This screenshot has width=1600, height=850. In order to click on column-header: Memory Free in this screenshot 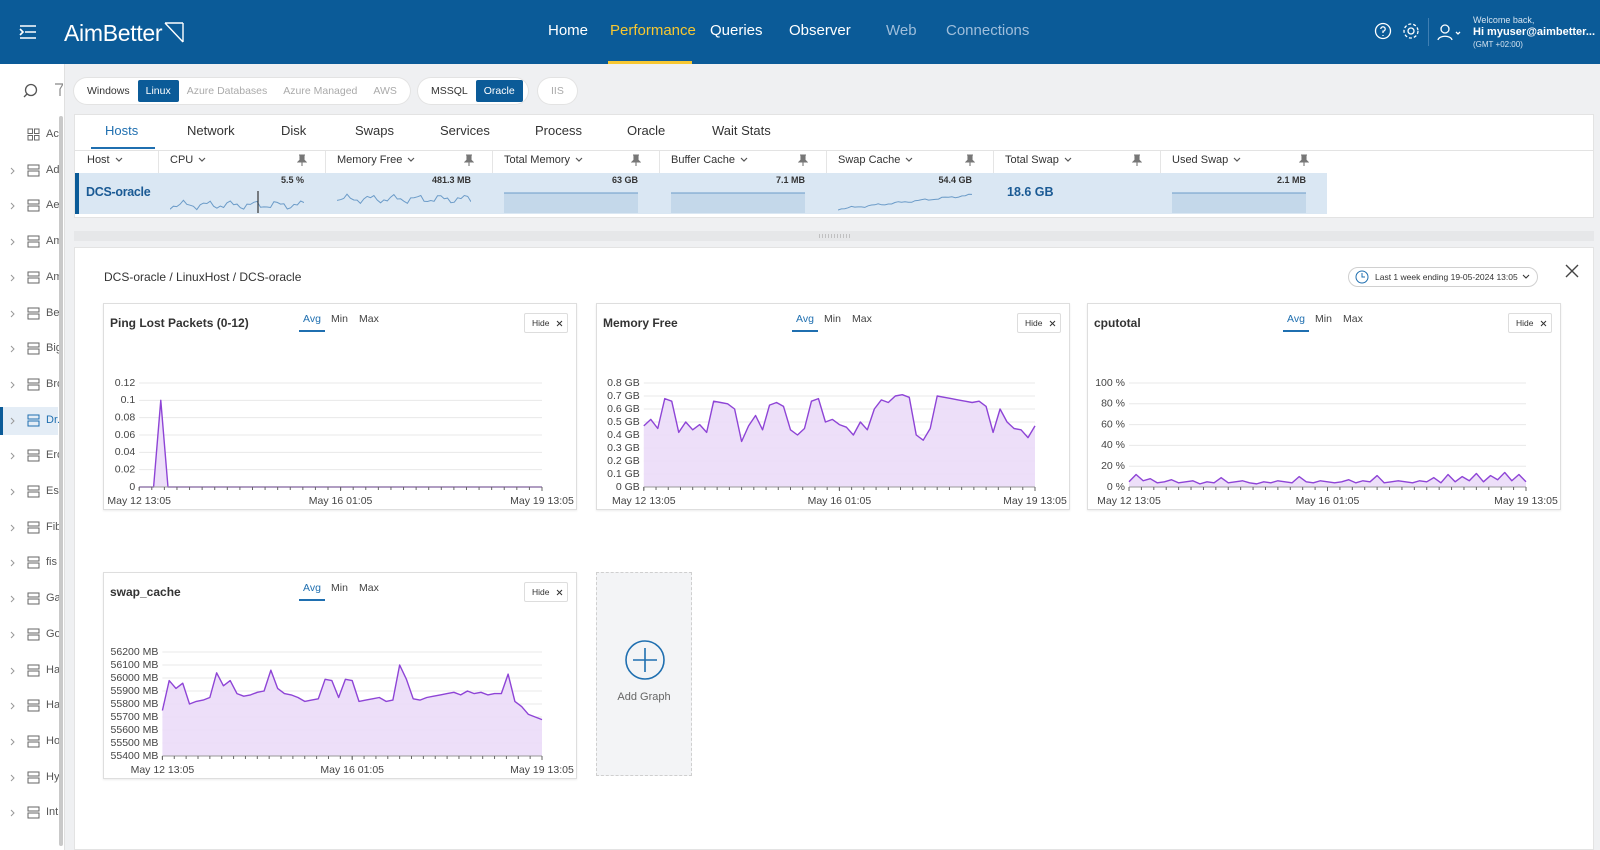, I will do `click(377, 160)`.